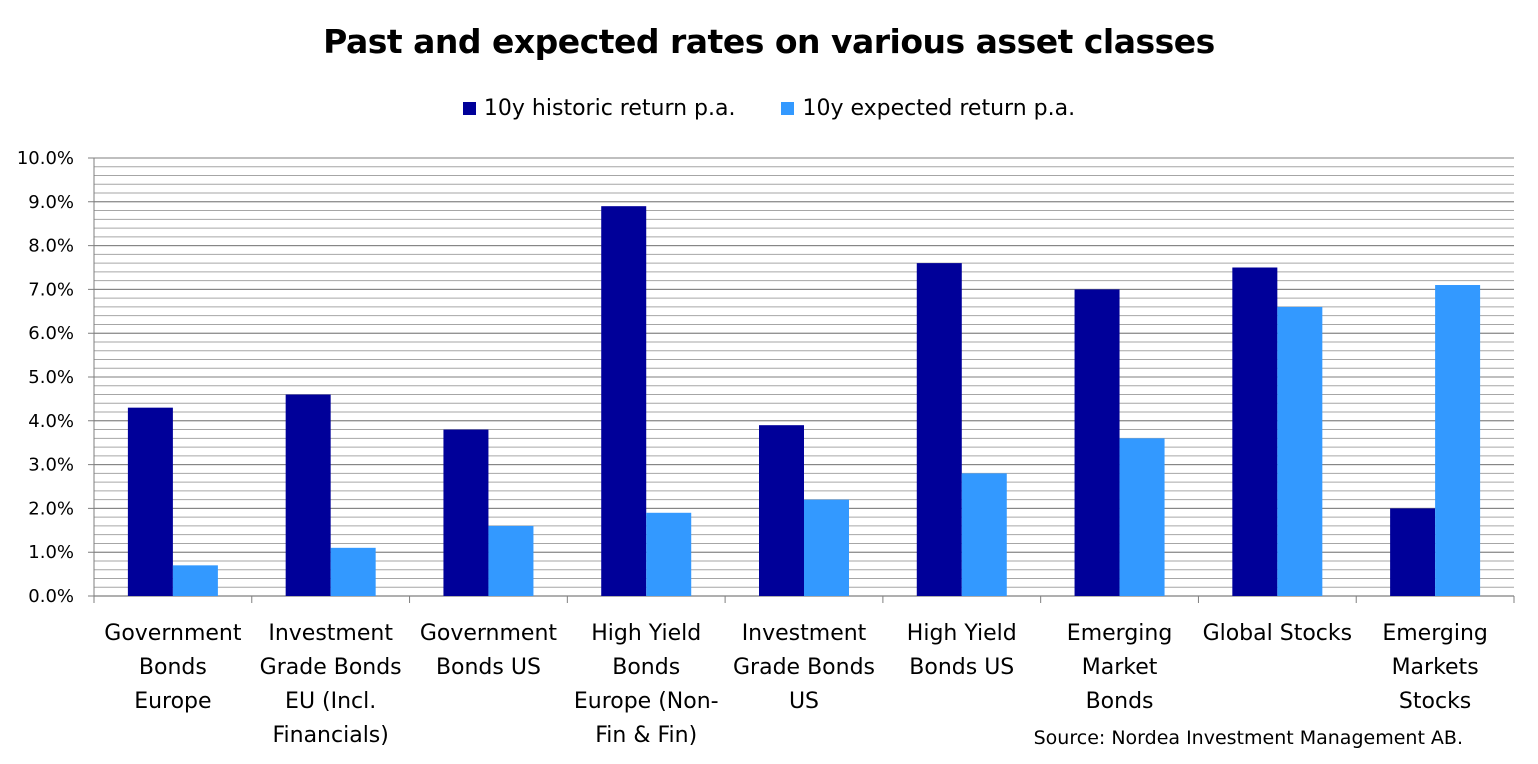 This screenshot has width=1538, height=764. I want to click on legend-entry-historic: 10y historic return p.a., so click(599, 108).